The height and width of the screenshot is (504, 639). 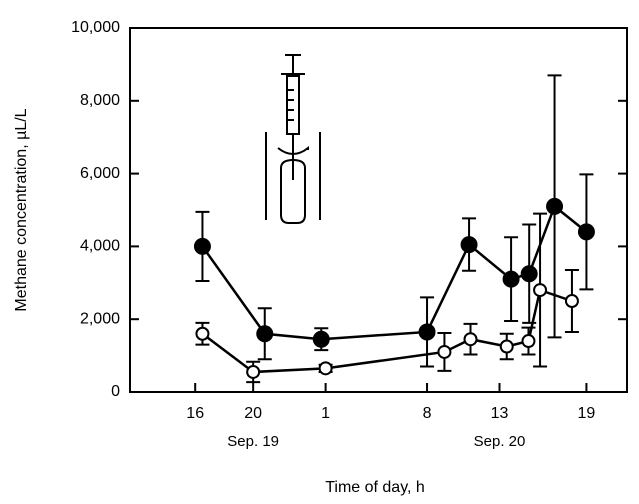 What do you see at coordinates (500, 441) in the screenshot?
I see `date-label: Sep. 20` at bounding box center [500, 441].